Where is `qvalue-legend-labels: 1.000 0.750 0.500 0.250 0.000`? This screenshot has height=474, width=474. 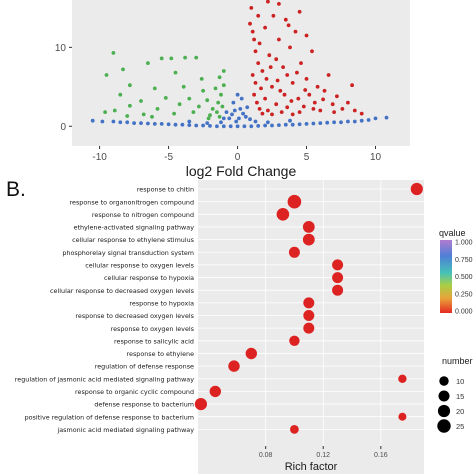 qvalue-legend-labels: 1.000 0.750 0.500 0.250 0.000 is located at coordinates (464, 278).